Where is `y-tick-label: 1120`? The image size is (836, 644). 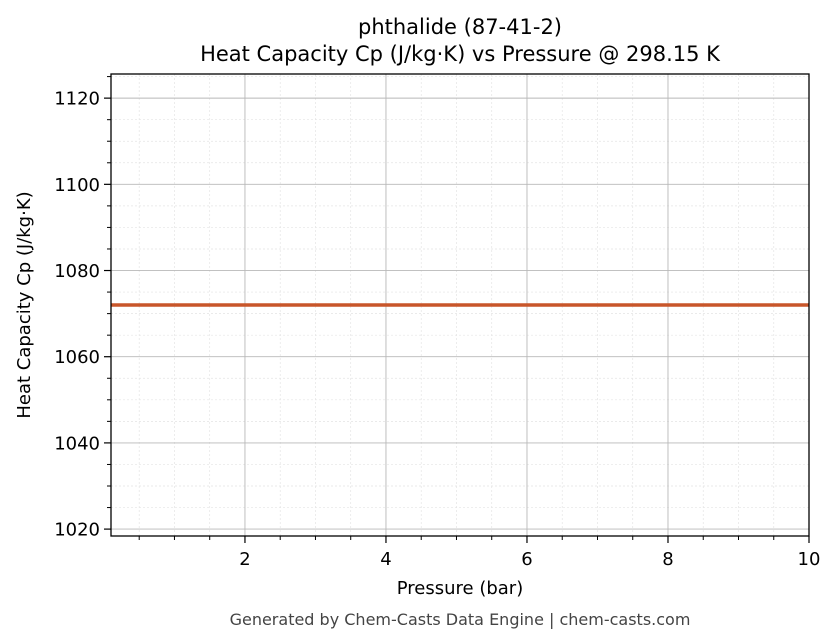 y-tick-label: 1120 is located at coordinates (77, 99).